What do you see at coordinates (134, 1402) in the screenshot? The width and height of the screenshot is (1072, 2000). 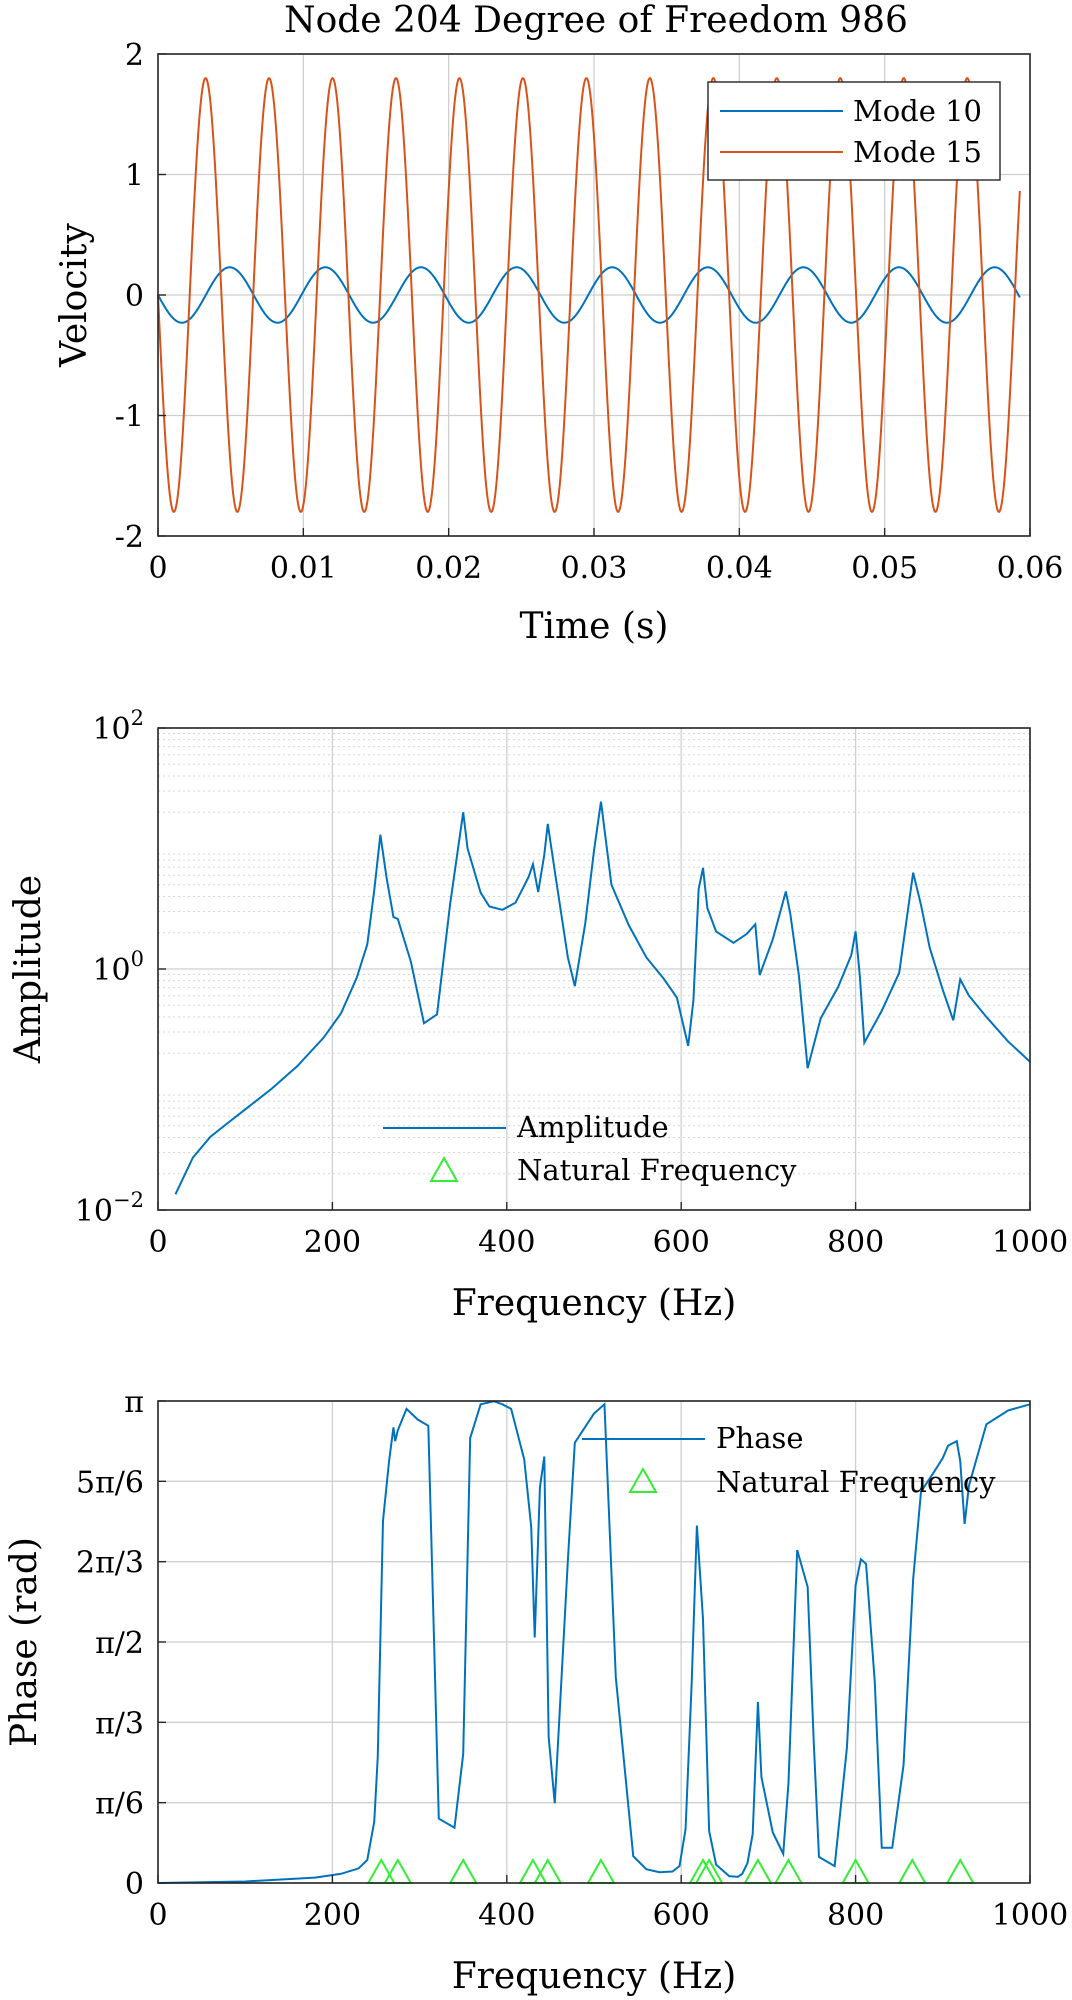 I see `y-tick-label: π` at bounding box center [134, 1402].